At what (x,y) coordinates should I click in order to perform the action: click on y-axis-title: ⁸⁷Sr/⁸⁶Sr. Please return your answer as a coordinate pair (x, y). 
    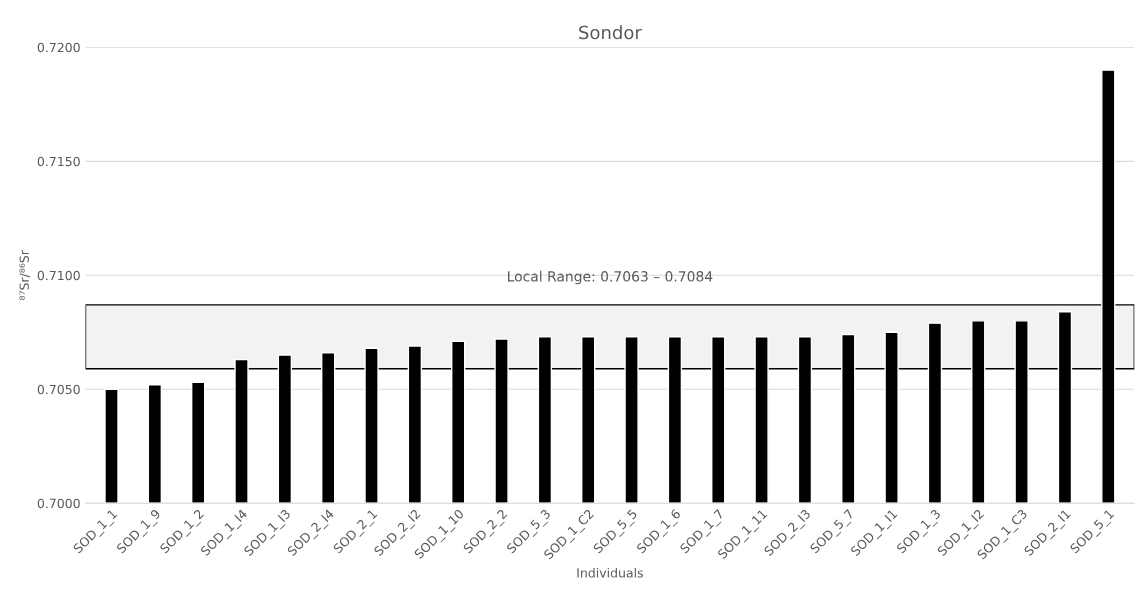
    Looking at the image, I should click on (24, 275).